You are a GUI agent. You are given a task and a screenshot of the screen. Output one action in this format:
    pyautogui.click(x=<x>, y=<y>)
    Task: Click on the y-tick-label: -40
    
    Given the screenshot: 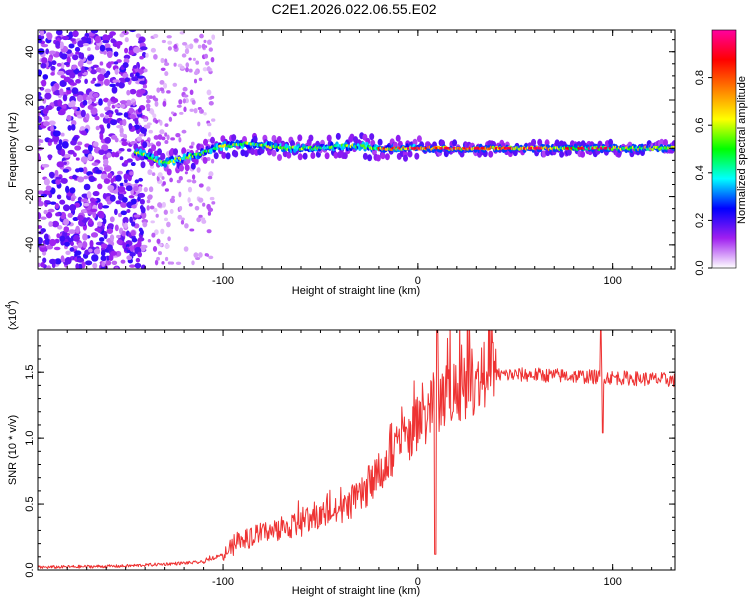 What is the action you would take?
    pyautogui.click(x=30, y=245)
    